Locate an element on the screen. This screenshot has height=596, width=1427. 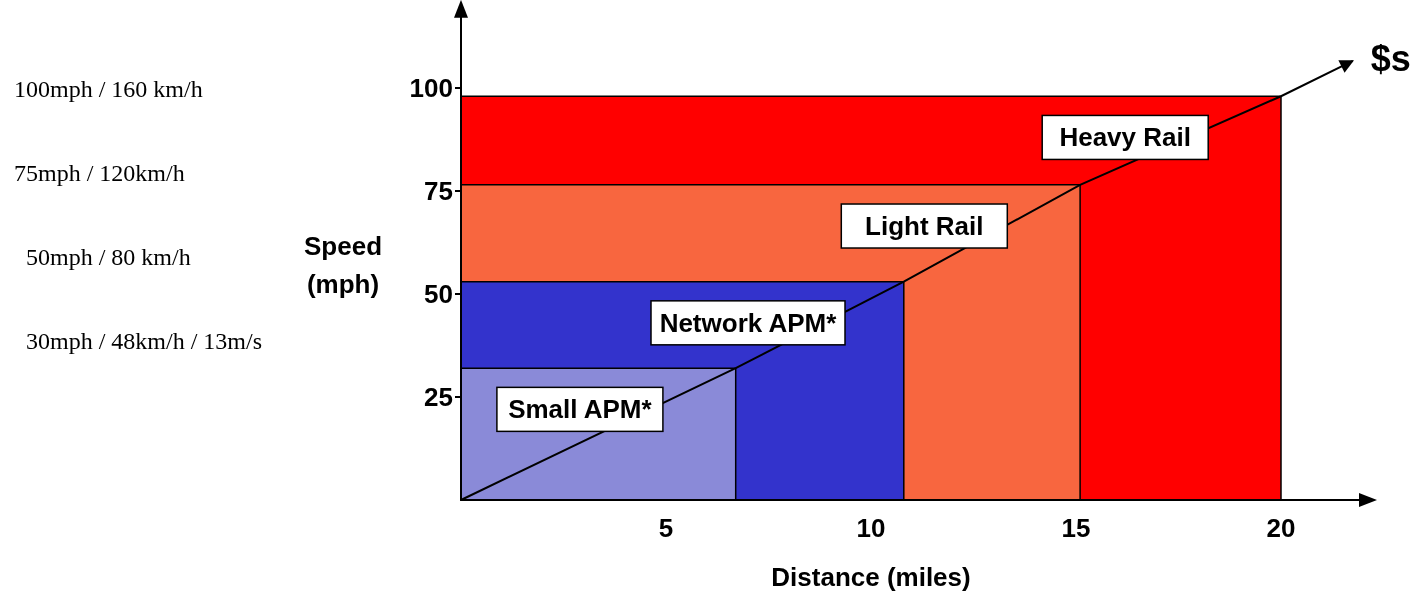
y-tick-label: 25 is located at coordinates (438, 397).